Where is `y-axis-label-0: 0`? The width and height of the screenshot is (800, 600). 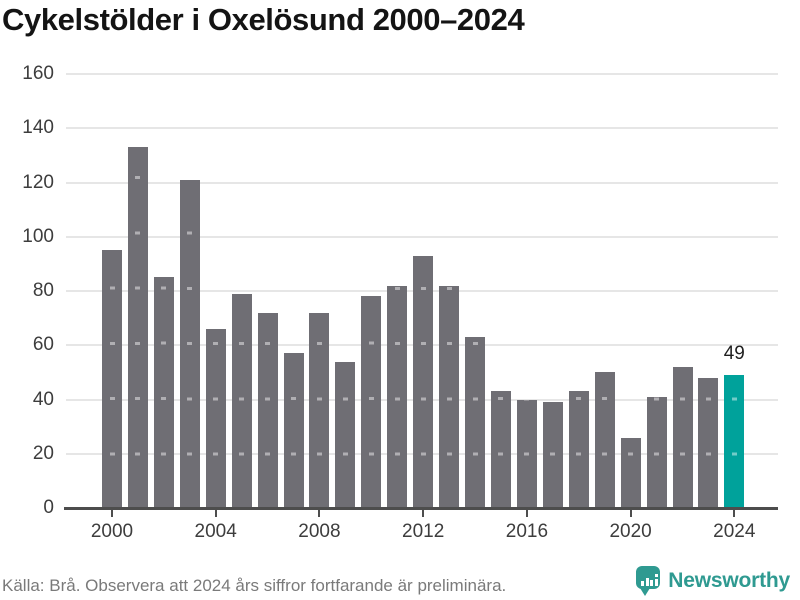
y-axis-label-0: 0 is located at coordinates (48, 507).